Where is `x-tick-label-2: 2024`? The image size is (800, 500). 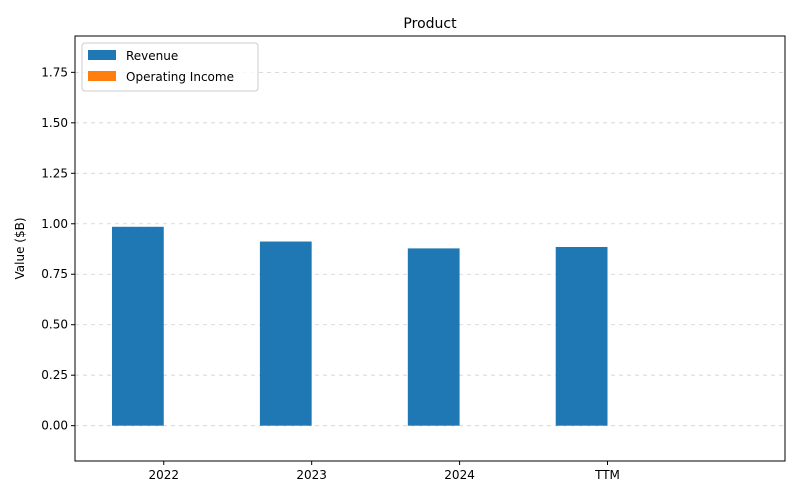 x-tick-label-2: 2024 is located at coordinates (459, 475).